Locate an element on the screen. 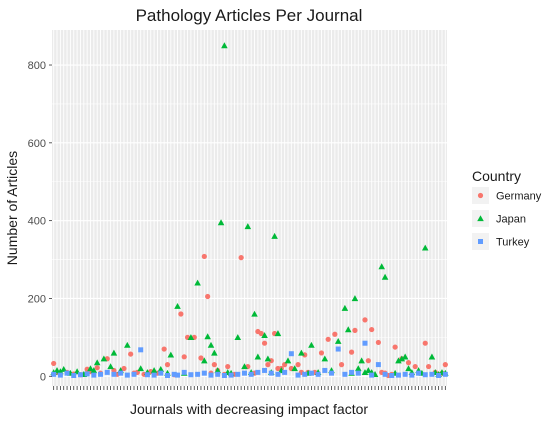 Image resolution: width=560 pixels, height=423 pixels. y-tick-label: 600 is located at coordinates (37, 144).